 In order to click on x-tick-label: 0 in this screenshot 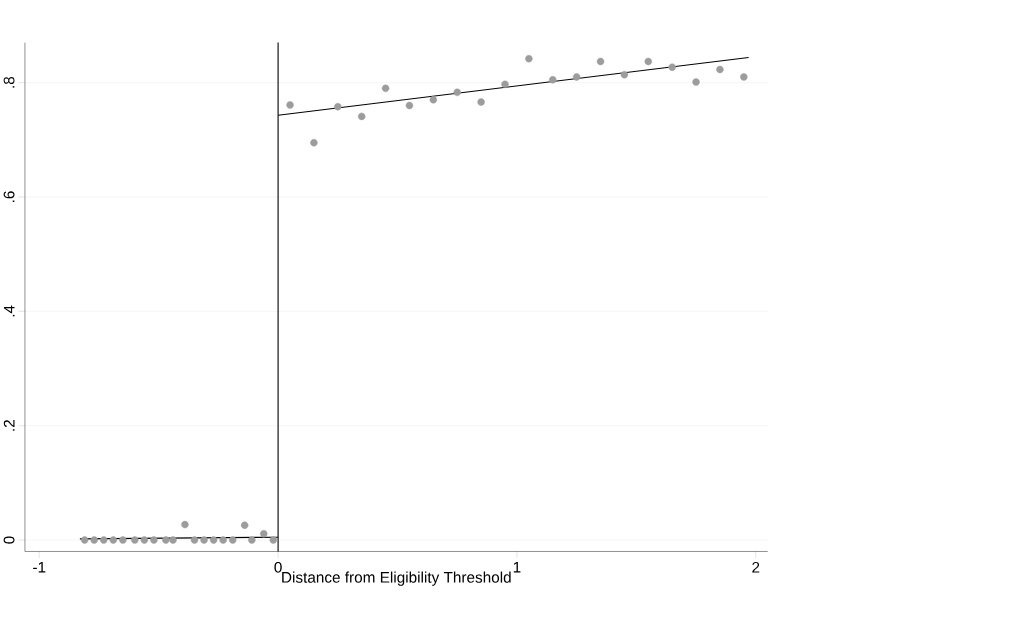, I will do `click(278, 567)`.